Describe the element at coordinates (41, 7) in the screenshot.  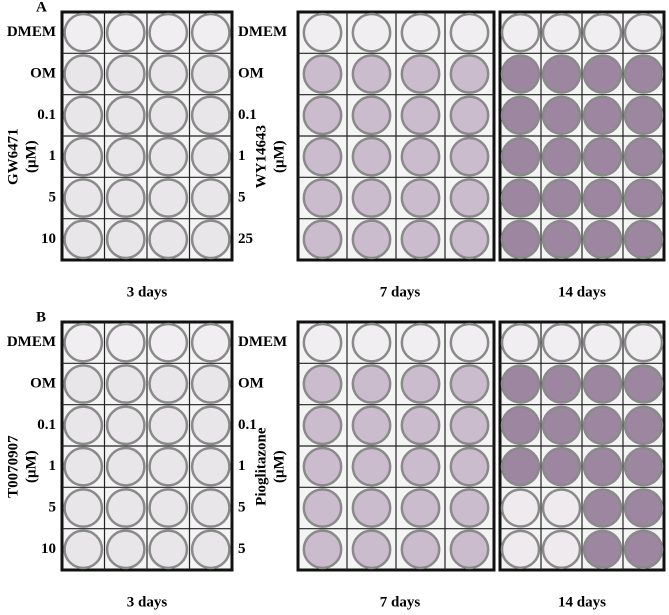
I see `panel-label: A` at that location.